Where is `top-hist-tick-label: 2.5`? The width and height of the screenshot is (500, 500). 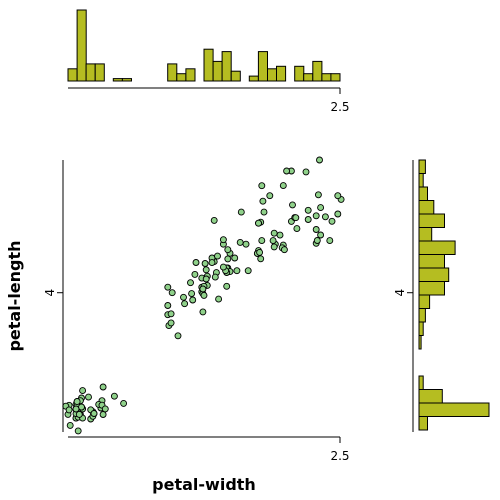
top-hist-tick-label: 2.5 is located at coordinates (339, 107).